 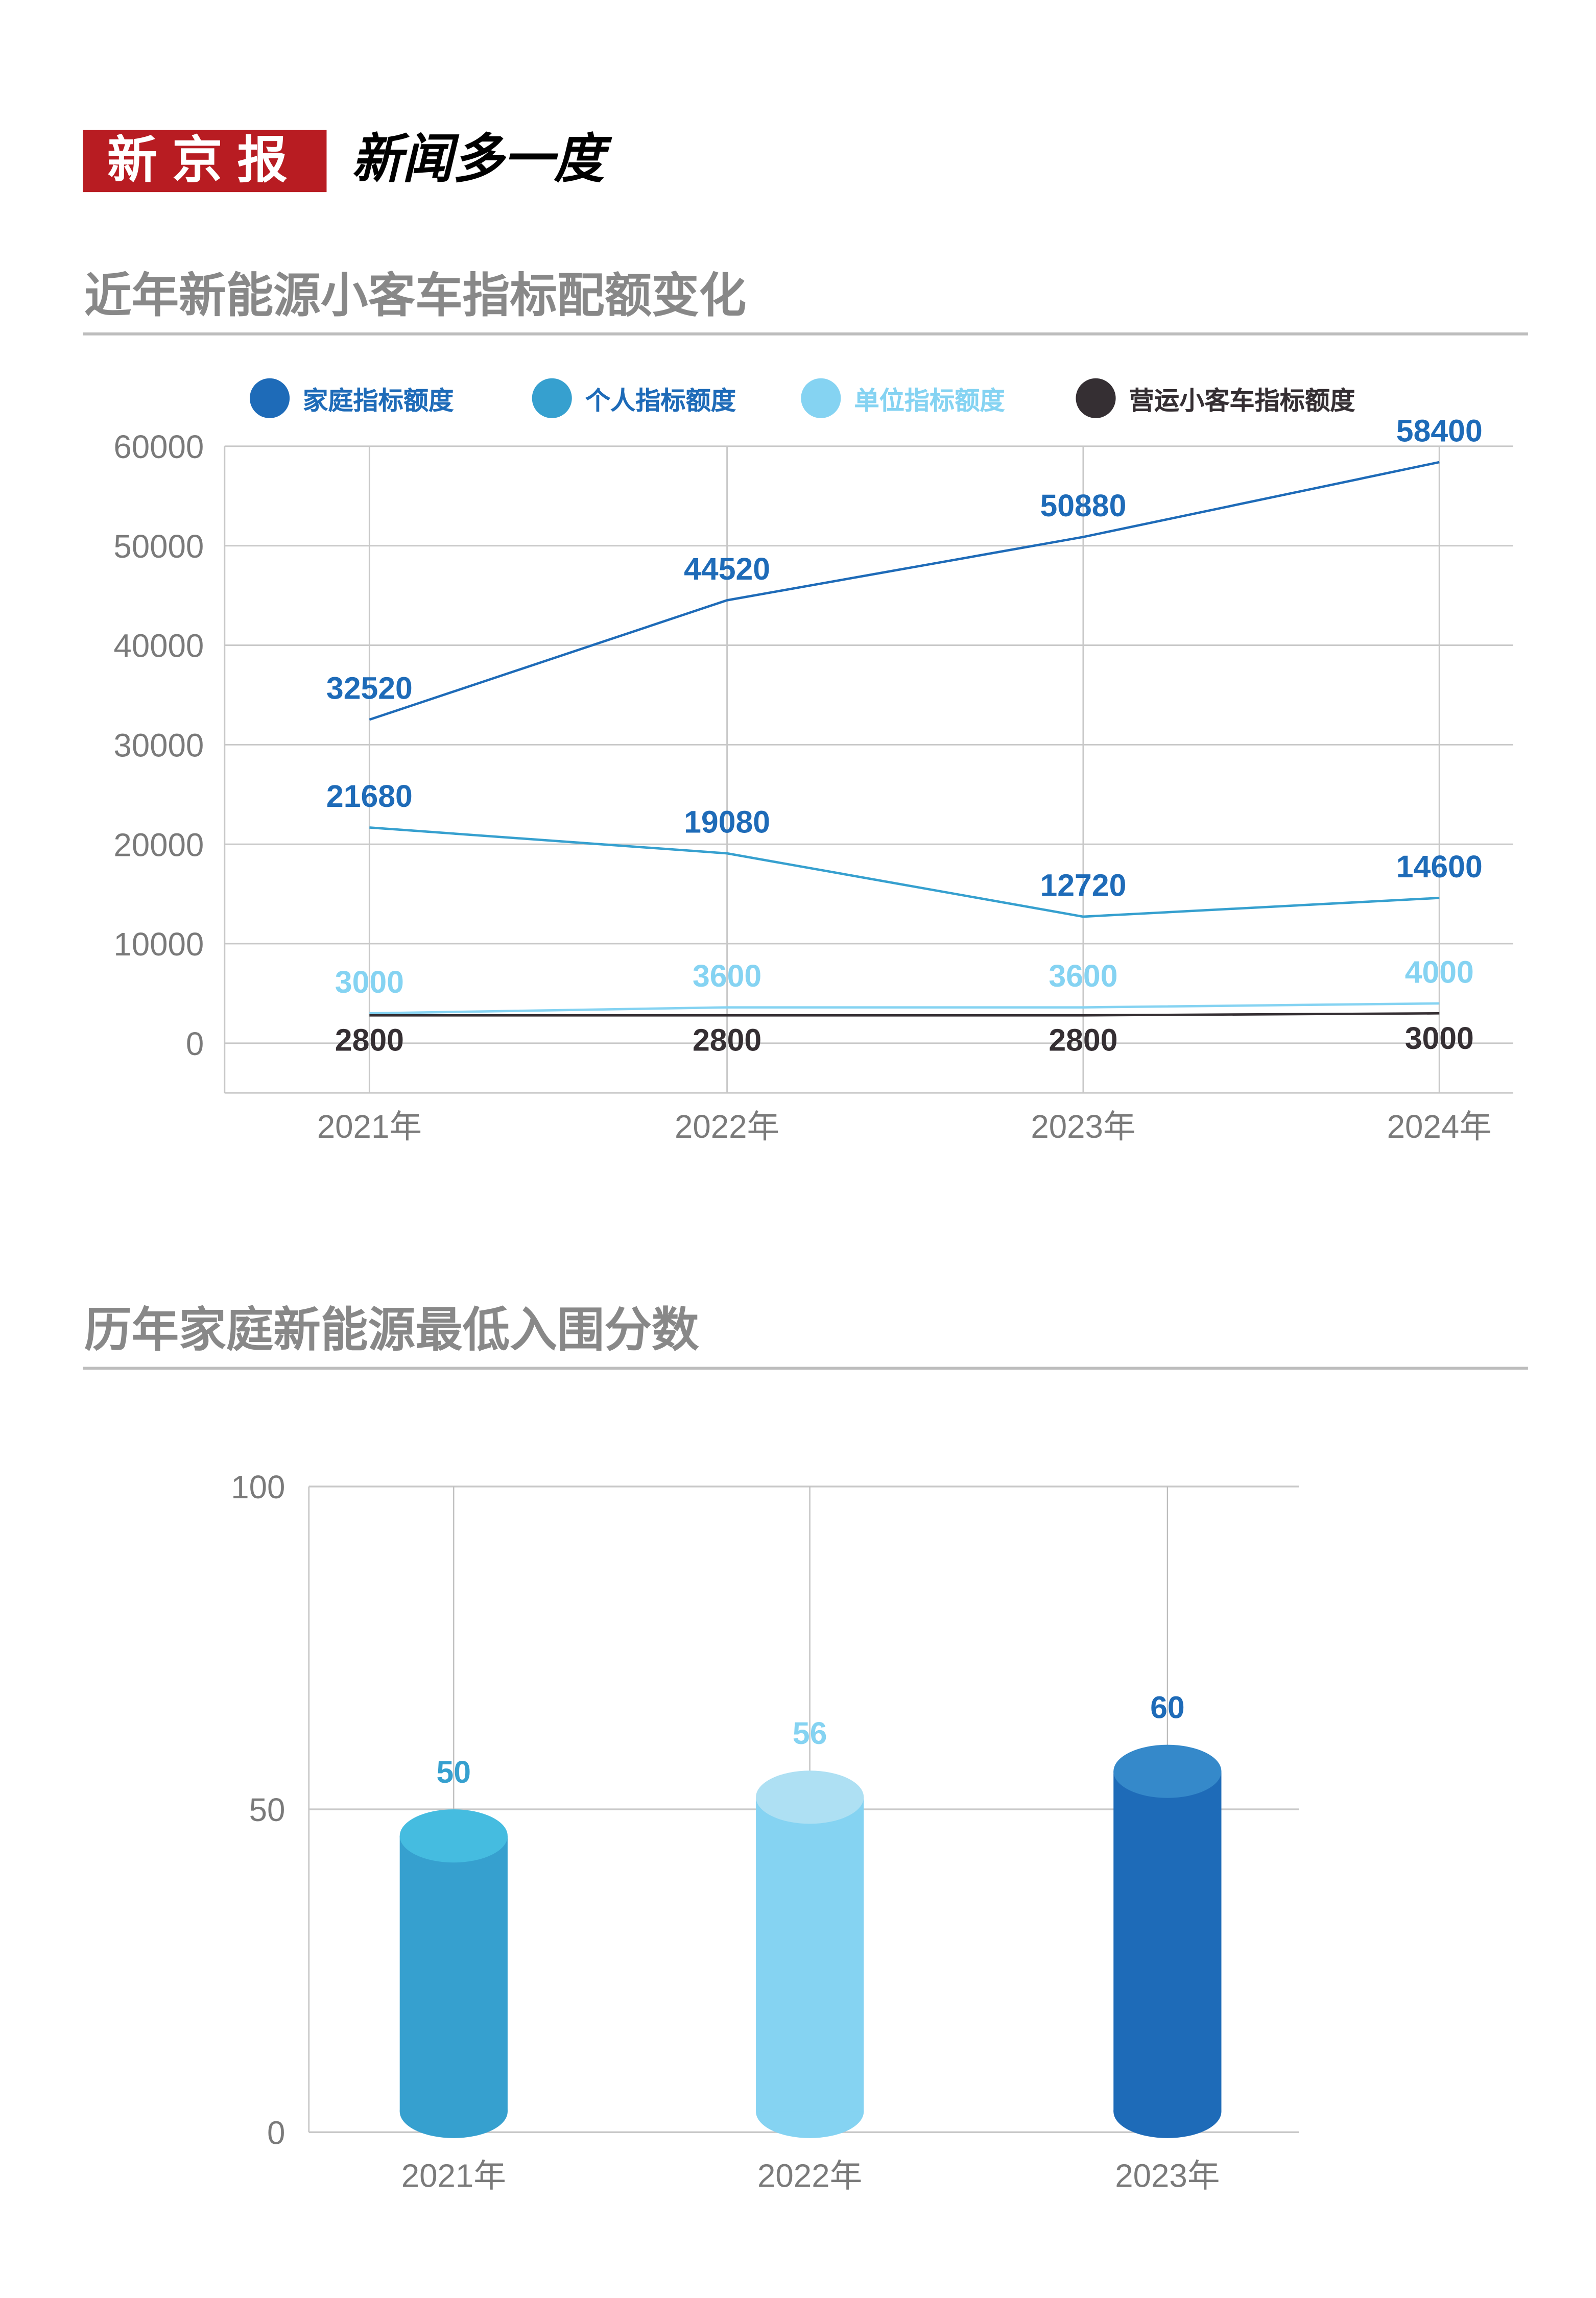 I want to click on data-label: 50, so click(x=454, y=1772).